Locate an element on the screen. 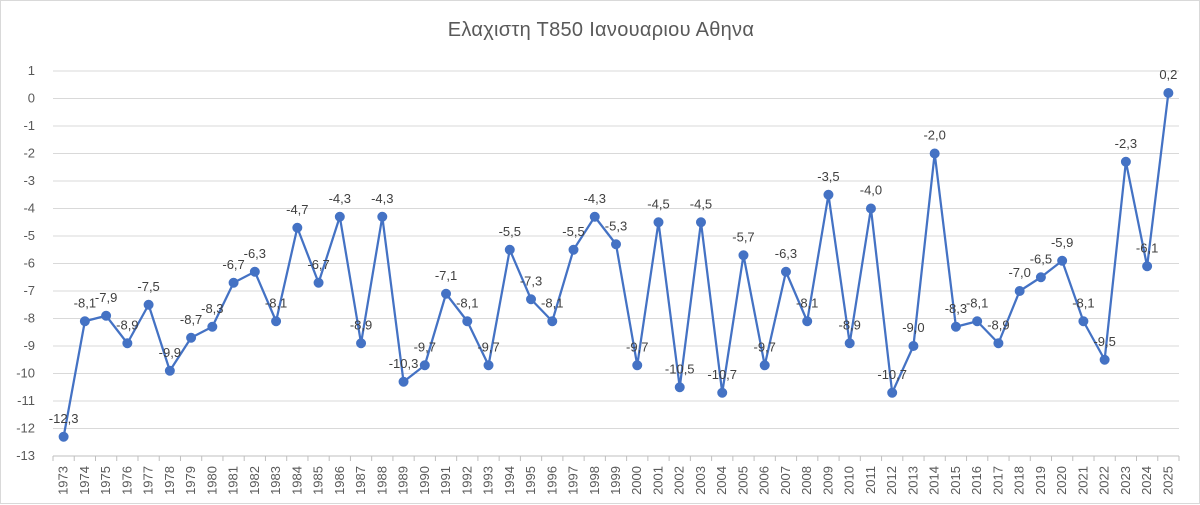  data-label: -4,5 is located at coordinates (658, 203).